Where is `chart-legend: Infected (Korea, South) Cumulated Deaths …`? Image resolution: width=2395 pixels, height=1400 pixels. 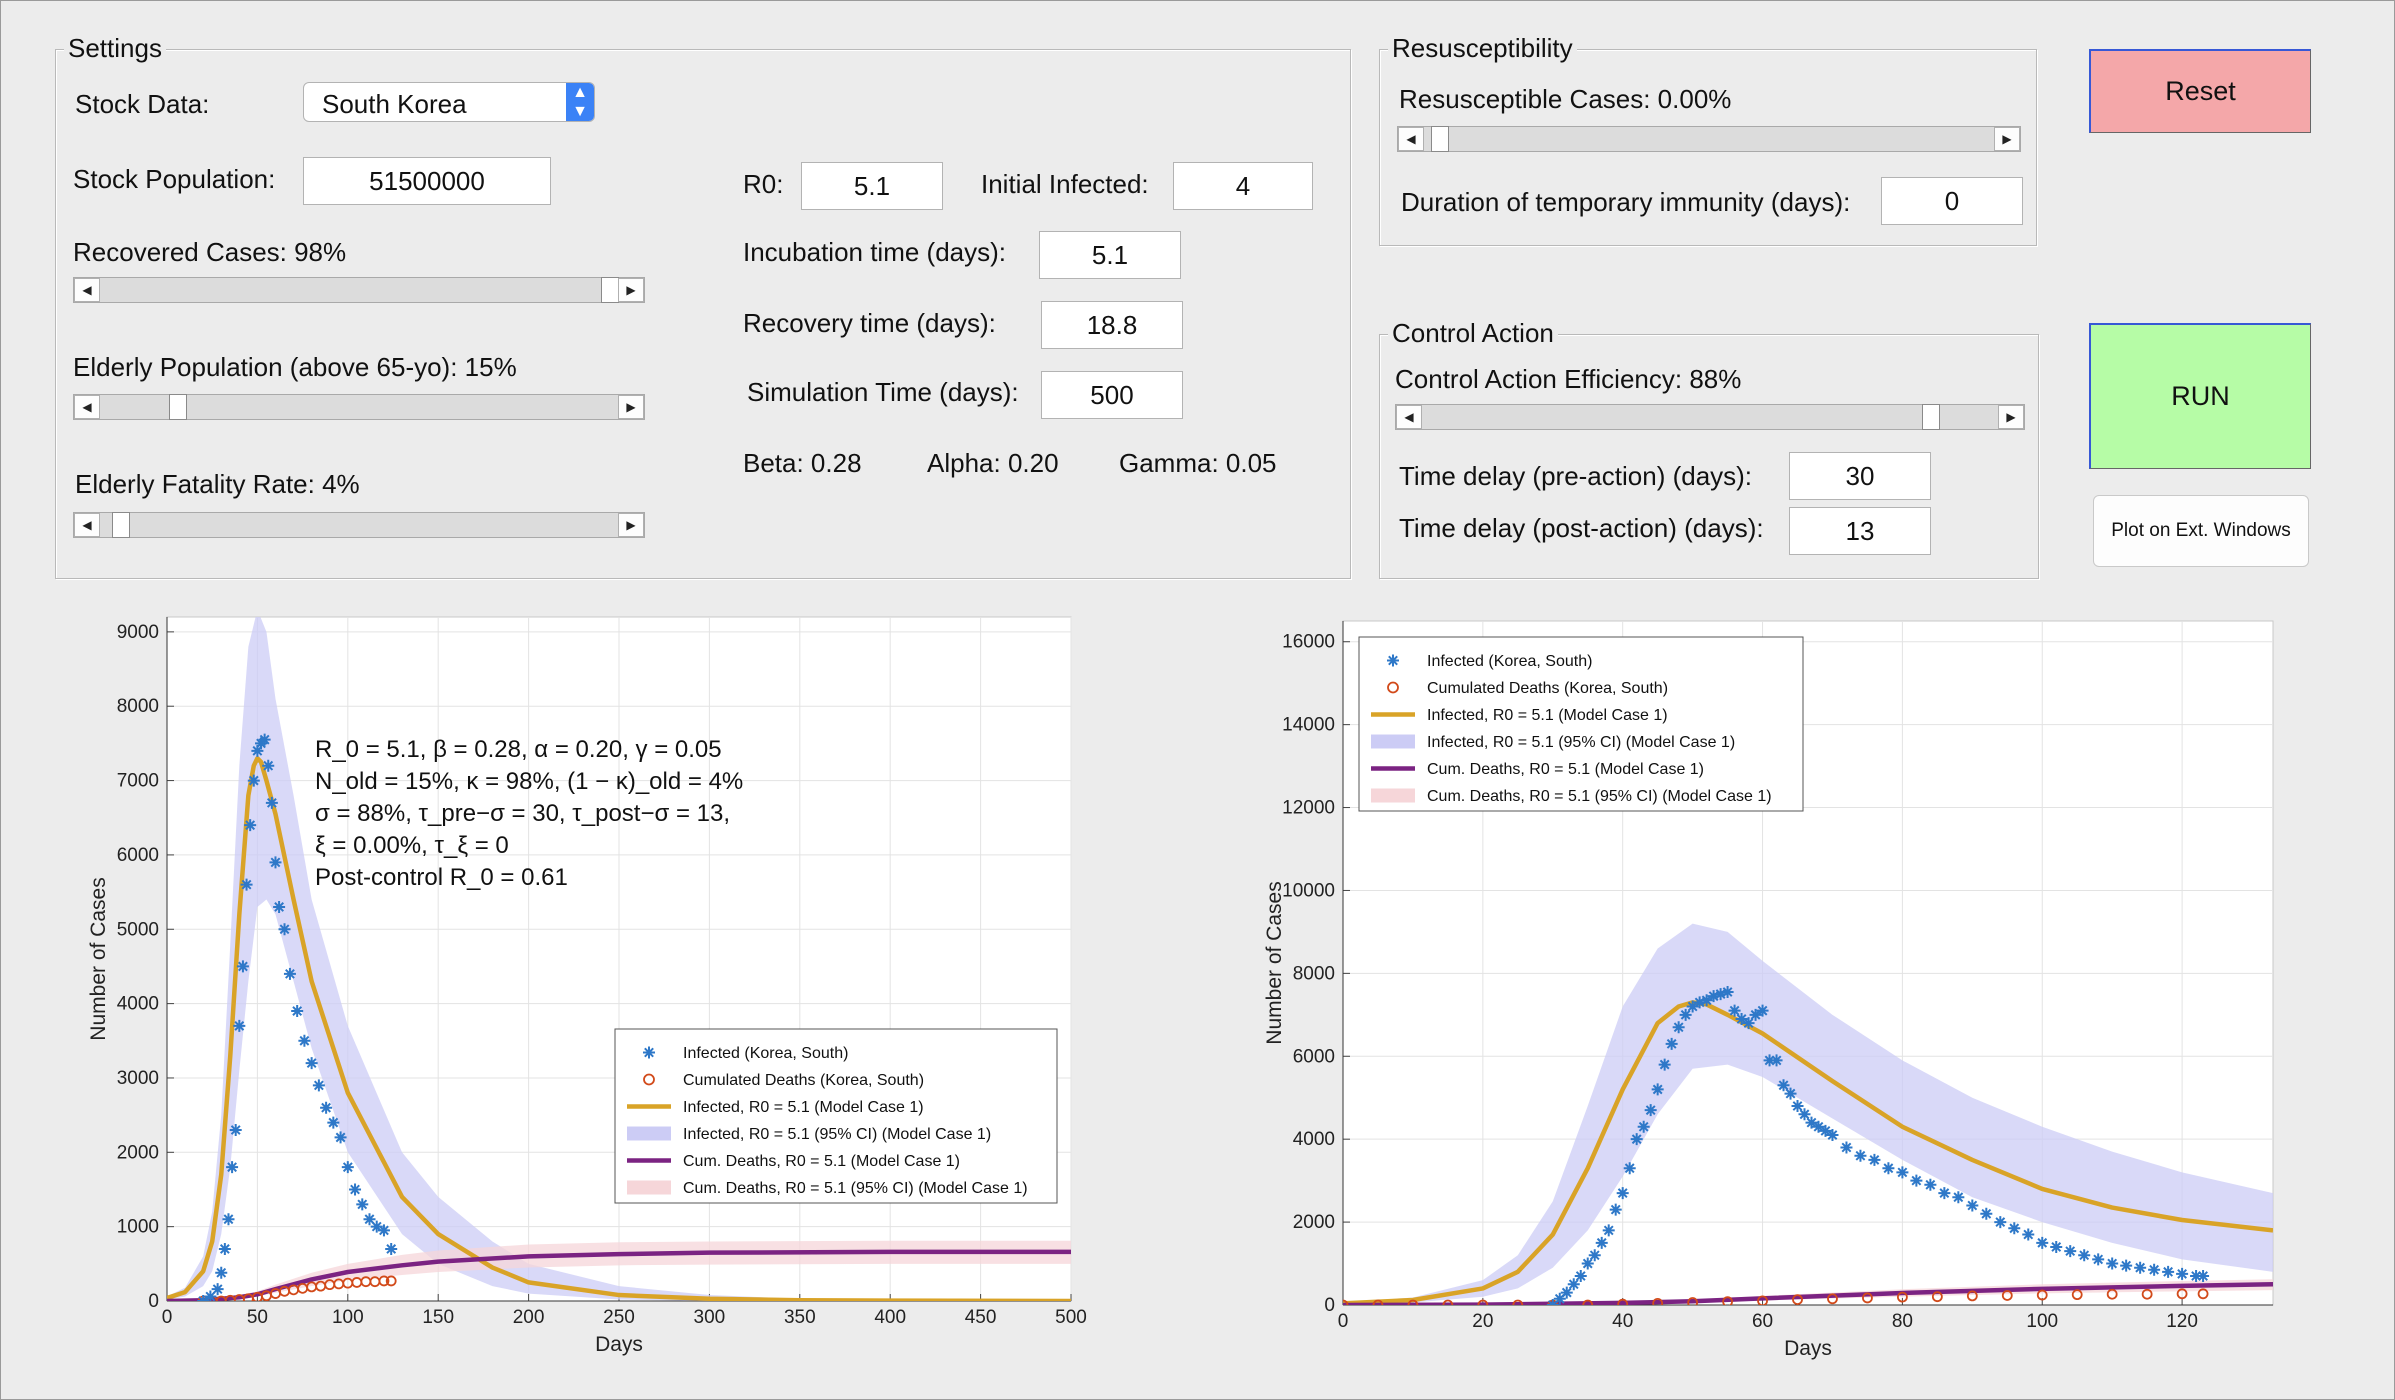 chart-legend: Infected (Korea, South) Cumulated Deaths … is located at coordinates (836, 1116).